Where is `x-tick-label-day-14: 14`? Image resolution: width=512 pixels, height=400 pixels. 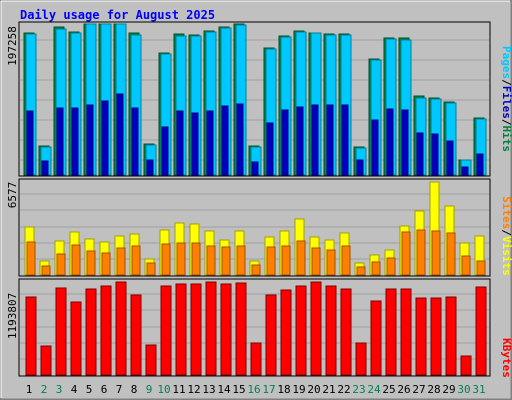
x-tick-label-day-14: 14 is located at coordinates (224, 389).